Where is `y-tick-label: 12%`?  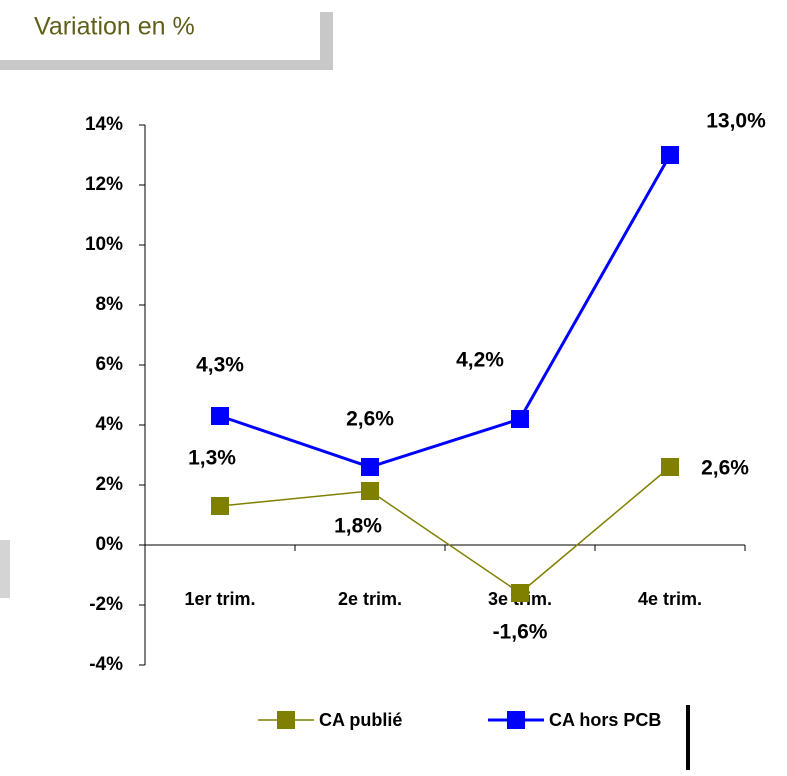 y-tick-label: 12% is located at coordinates (104, 184).